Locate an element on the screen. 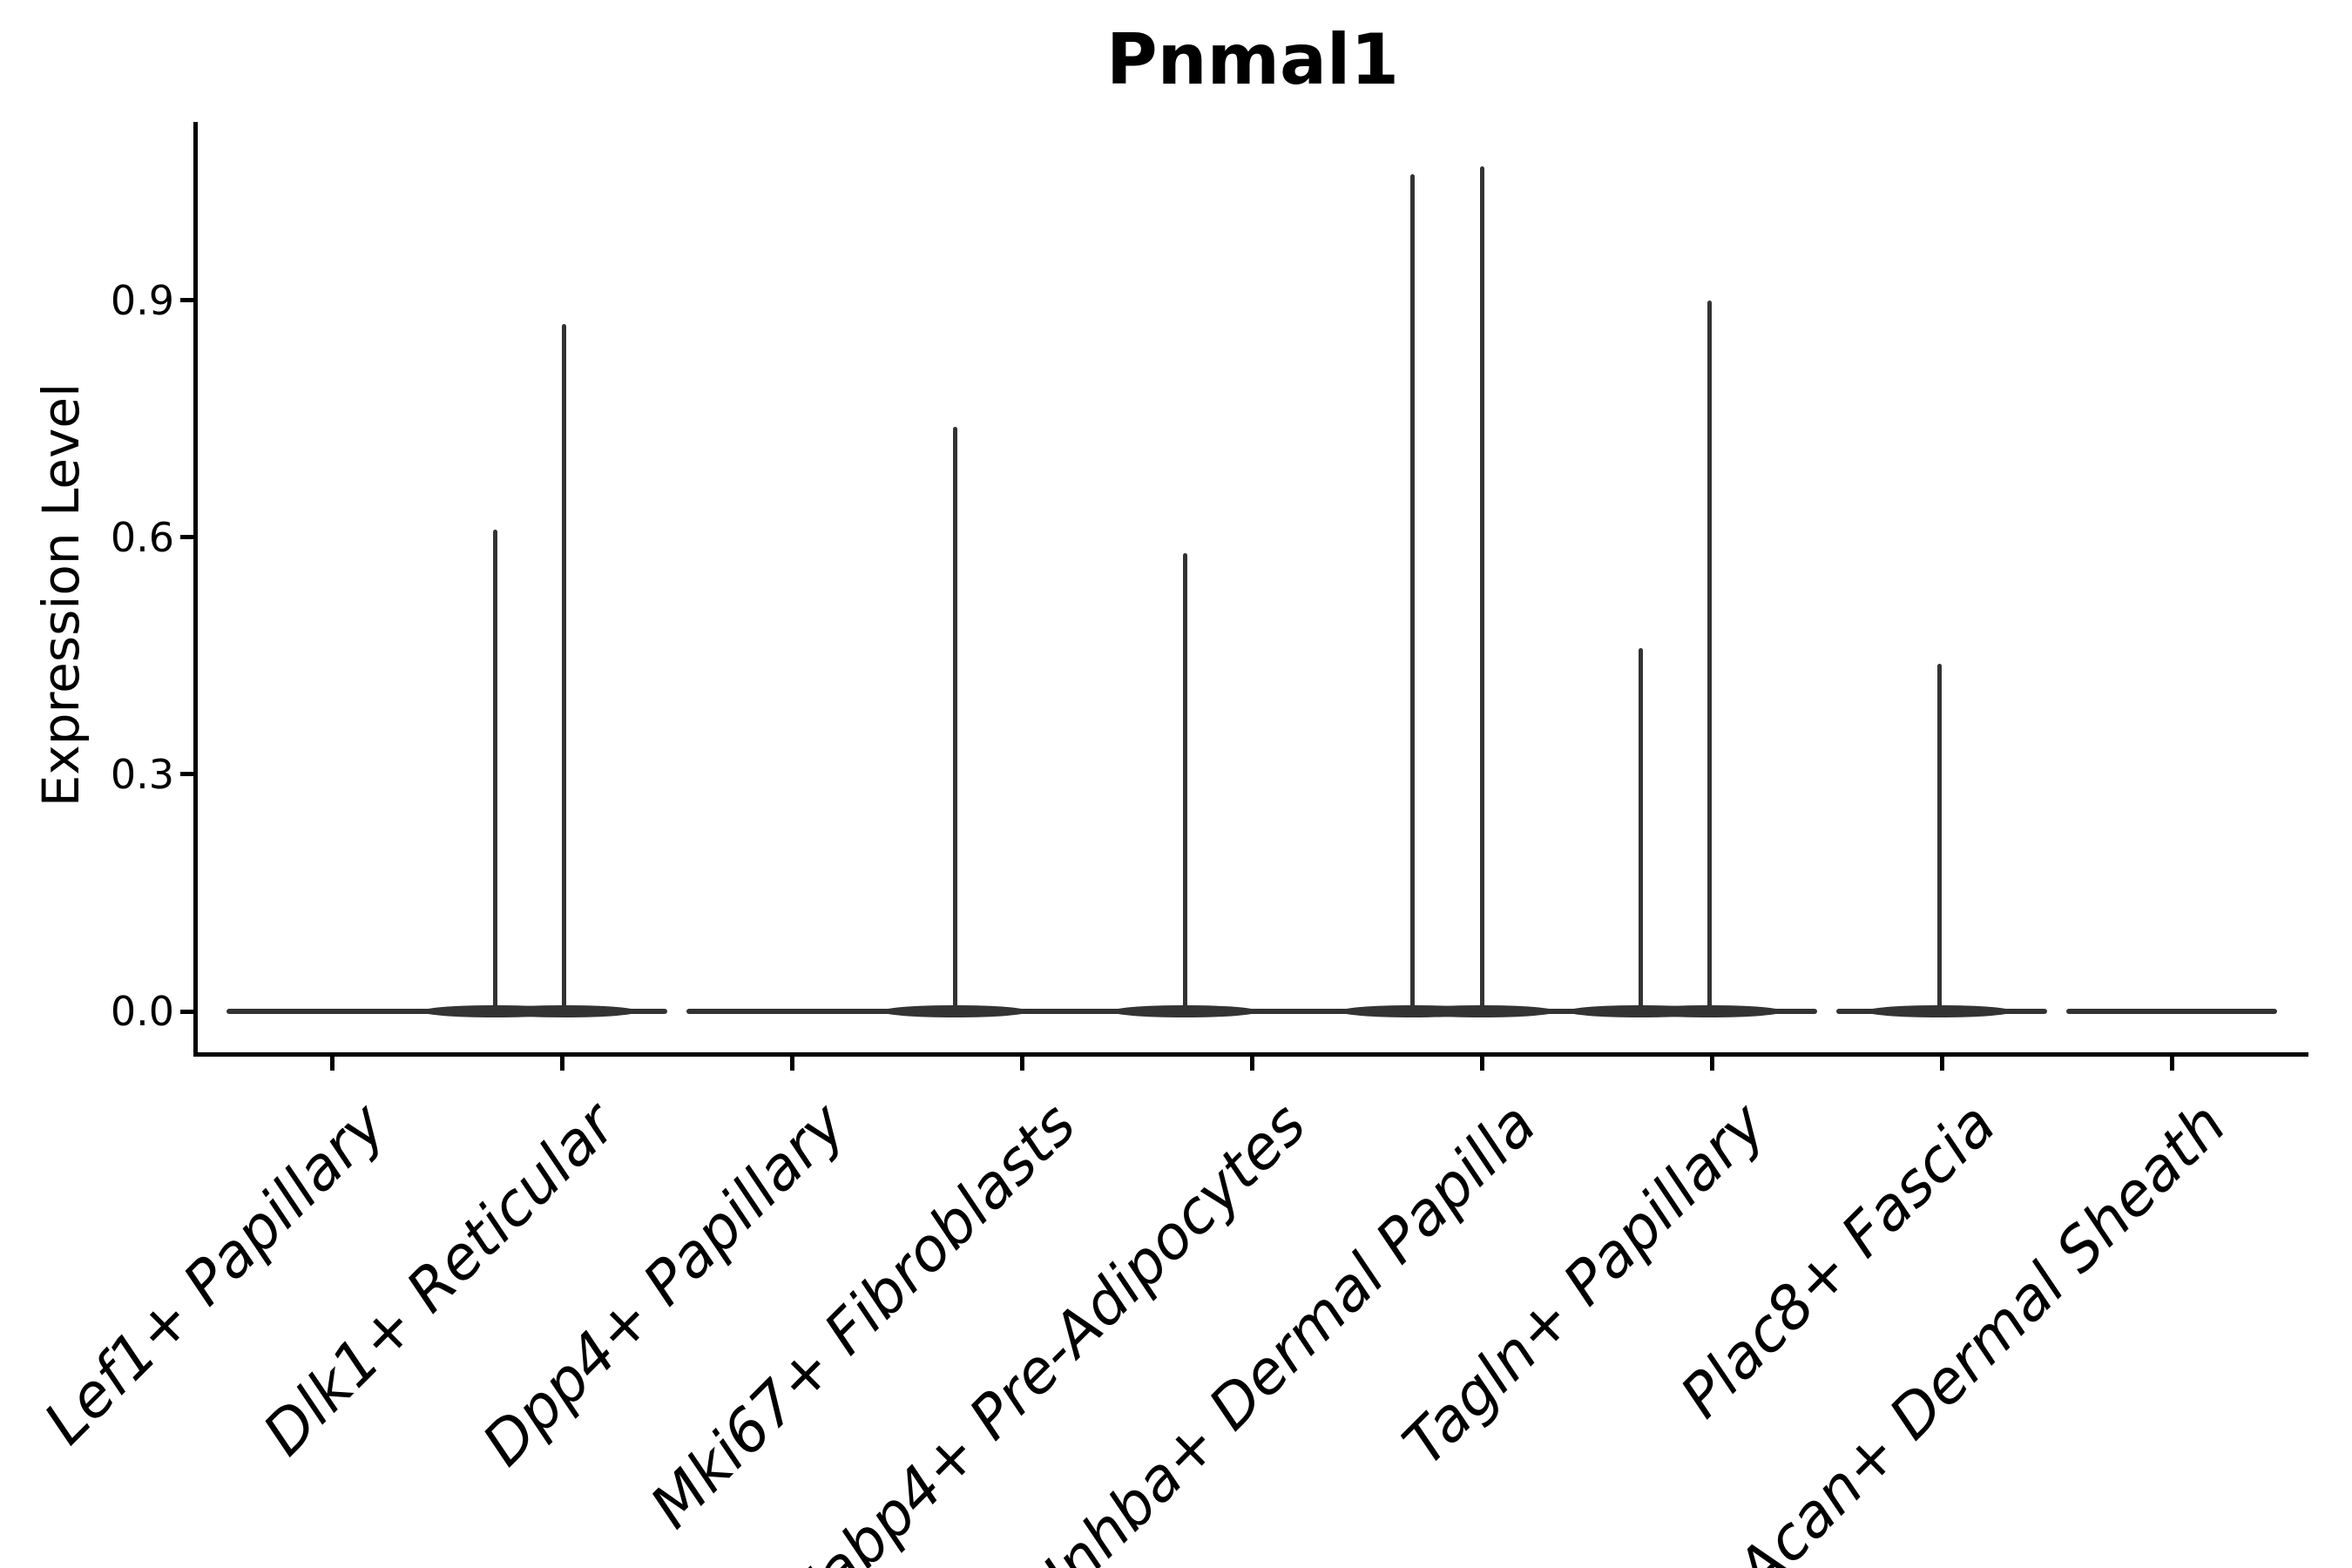  y-tick-label: 0.0 is located at coordinates (142, 1012).